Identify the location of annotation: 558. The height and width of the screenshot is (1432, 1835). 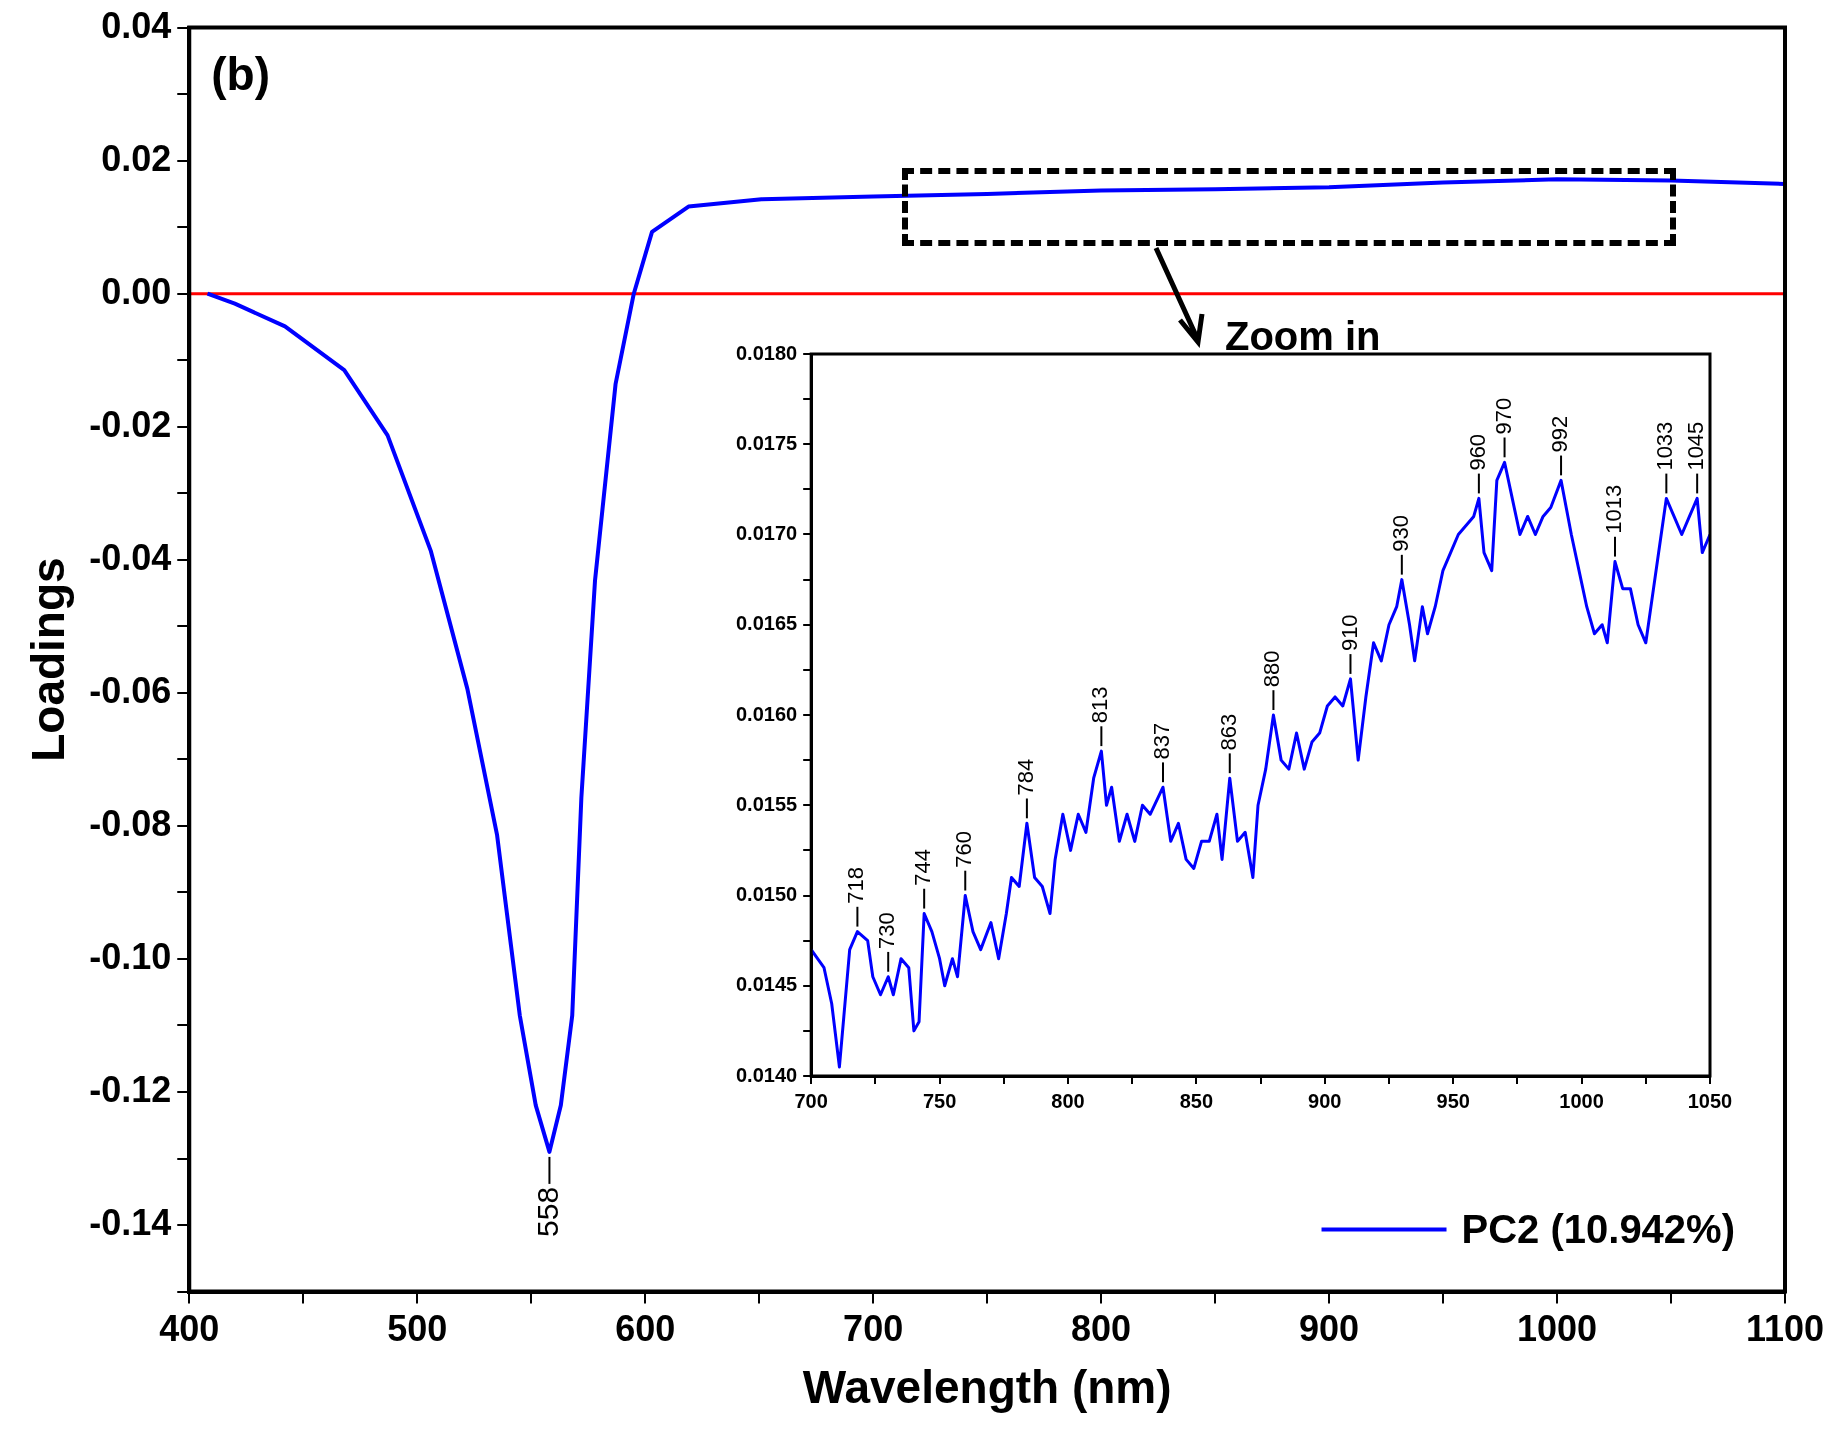
(547, 1211).